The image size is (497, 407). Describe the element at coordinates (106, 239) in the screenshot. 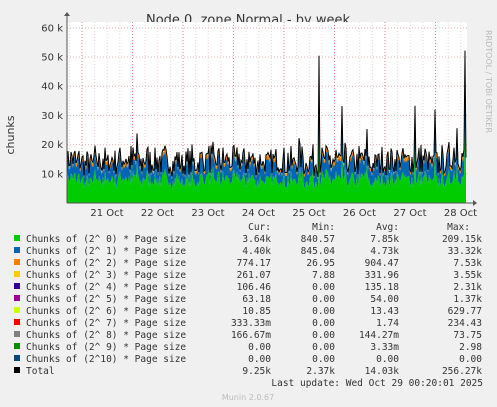

I see `legend-series-name: Chunks of (2^ 0) * Page size` at that location.